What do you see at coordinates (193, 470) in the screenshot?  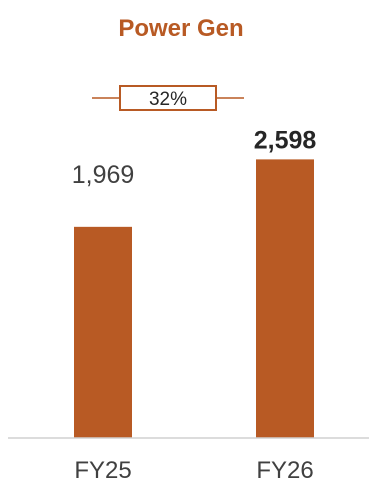 I see `category-labels-group: FY25 FY26` at bounding box center [193, 470].